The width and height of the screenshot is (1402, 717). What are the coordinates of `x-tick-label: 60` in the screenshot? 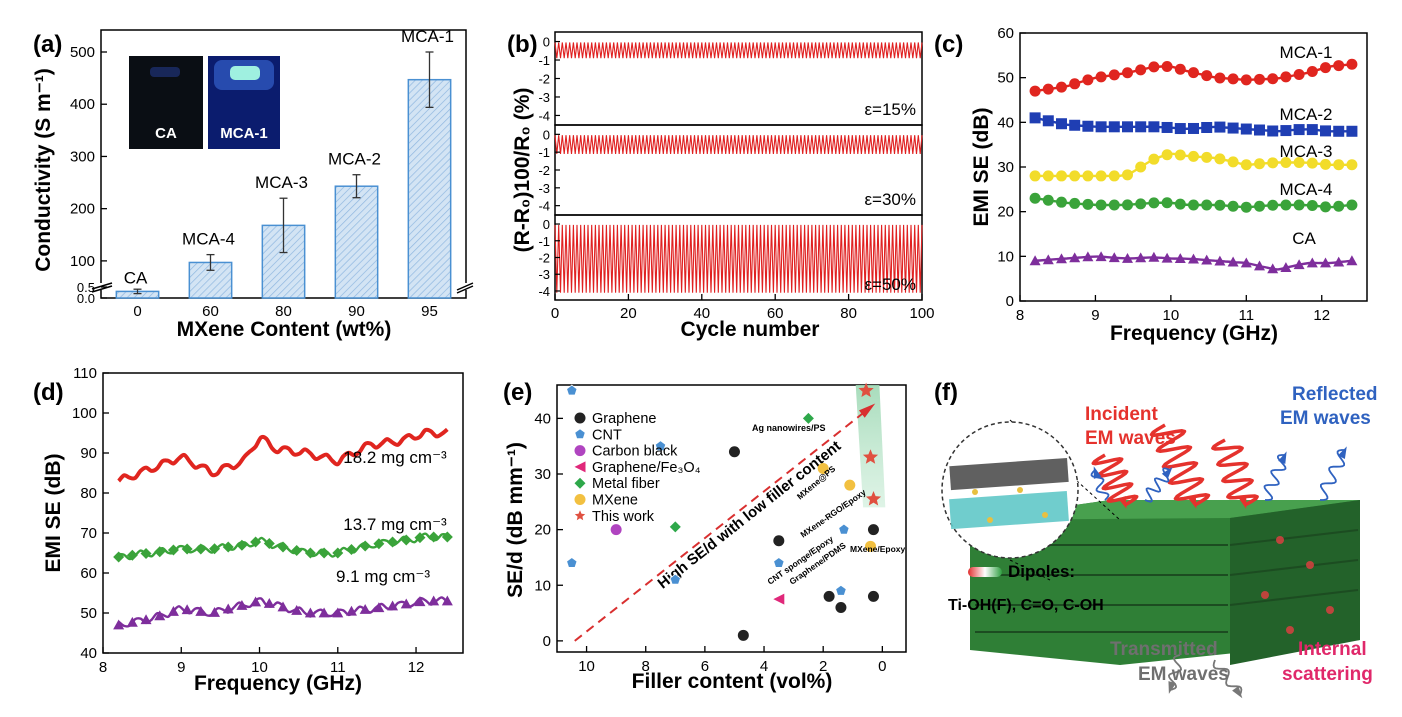 It's located at (210, 311).